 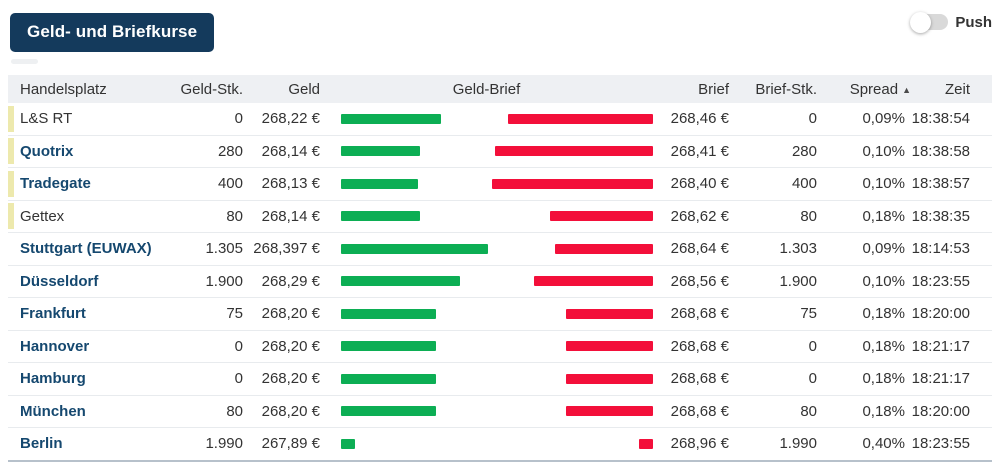 I want to click on ask-price-cell: 268,62 €, so click(x=691, y=216).